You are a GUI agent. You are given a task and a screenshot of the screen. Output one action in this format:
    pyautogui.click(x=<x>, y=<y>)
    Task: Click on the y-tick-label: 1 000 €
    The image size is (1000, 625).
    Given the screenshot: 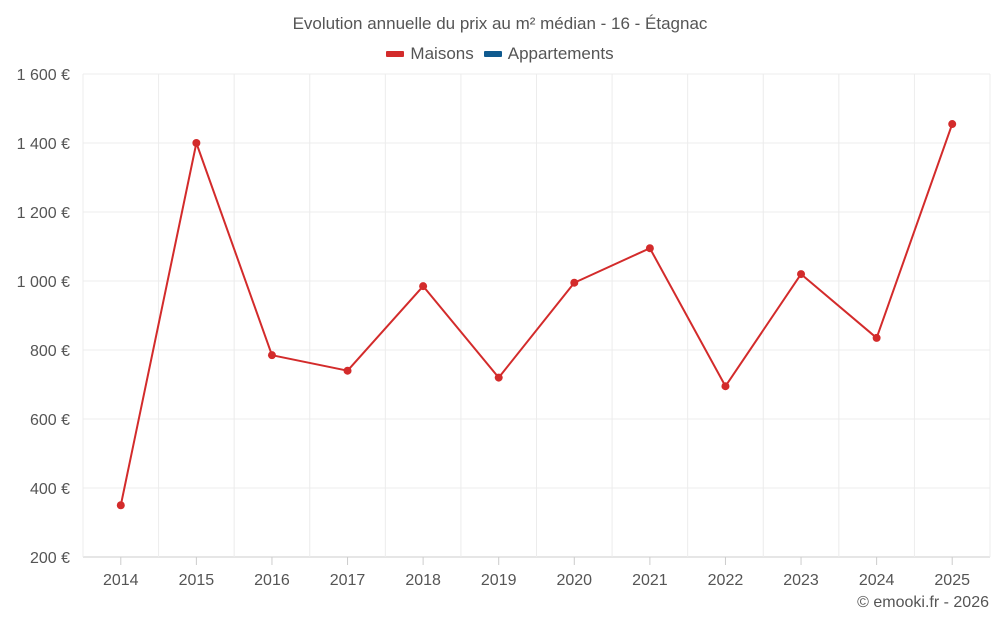 What is the action you would take?
    pyautogui.click(x=43, y=282)
    